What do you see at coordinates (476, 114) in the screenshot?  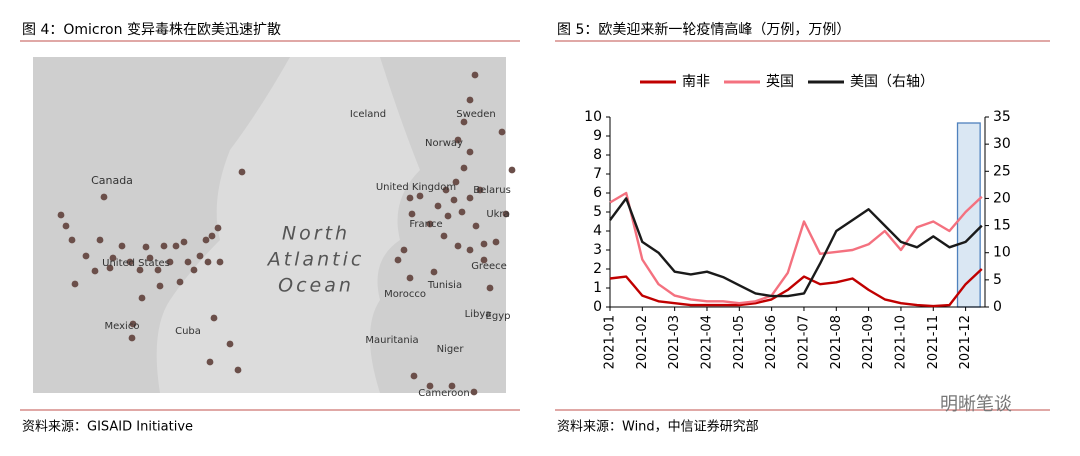 I see `map-label: Sweden` at bounding box center [476, 114].